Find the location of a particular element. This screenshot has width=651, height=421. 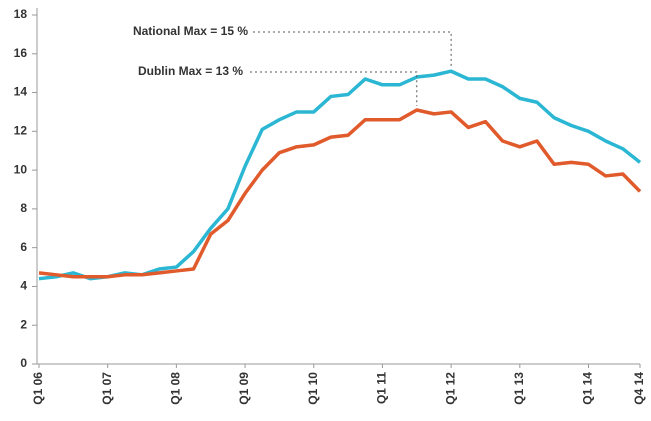

x-tick-label: Q1 13 is located at coordinates (519, 388).